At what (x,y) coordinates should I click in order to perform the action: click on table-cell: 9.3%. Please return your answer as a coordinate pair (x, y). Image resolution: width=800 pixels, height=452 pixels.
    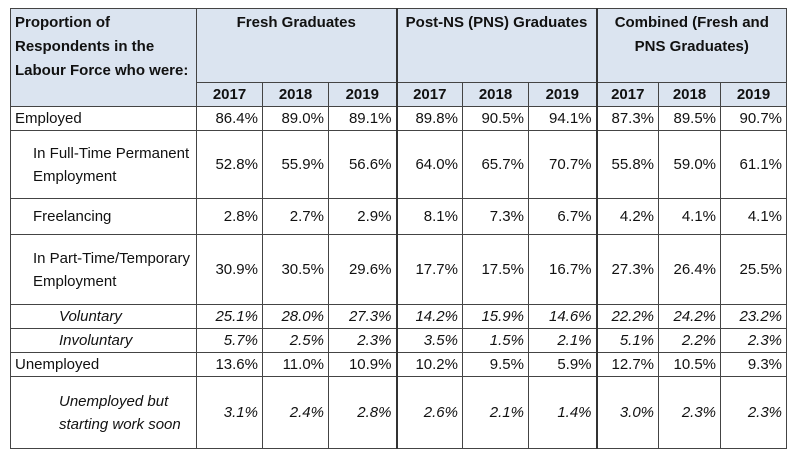
    Looking at the image, I should click on (754, 364).